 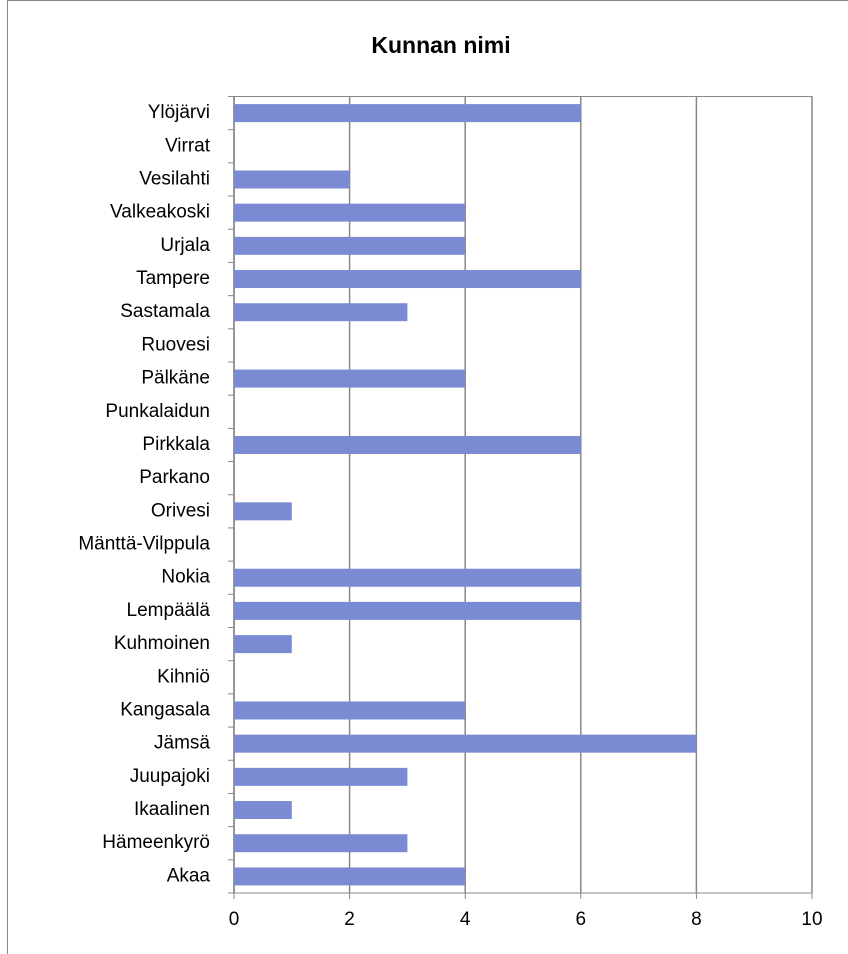 What do you see at coordinates (234, 919) in the screenshot?
I see `x-tick-label: 0` at bounding box center [234, 919].